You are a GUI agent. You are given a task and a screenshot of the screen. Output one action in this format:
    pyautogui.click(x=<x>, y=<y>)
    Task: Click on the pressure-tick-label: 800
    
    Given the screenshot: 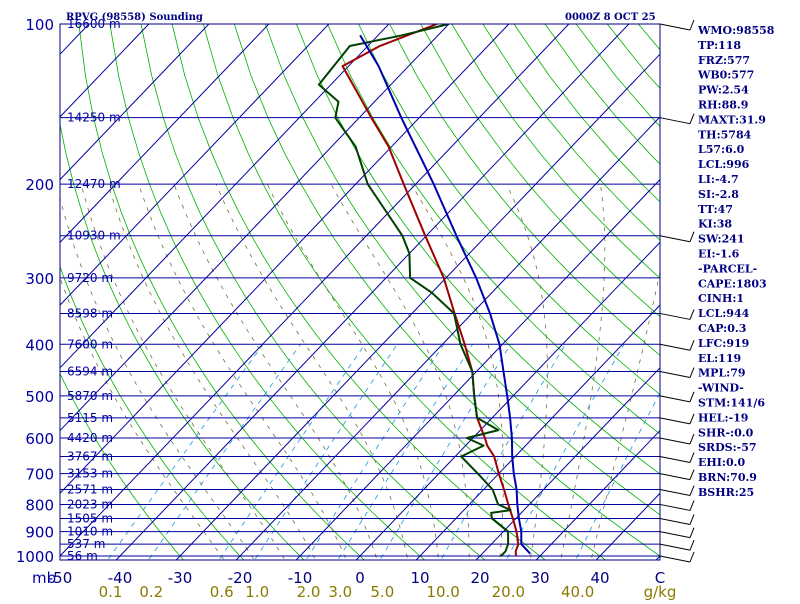 What is the action you would take?
    pyautogui.click(x=39, y=505)
    